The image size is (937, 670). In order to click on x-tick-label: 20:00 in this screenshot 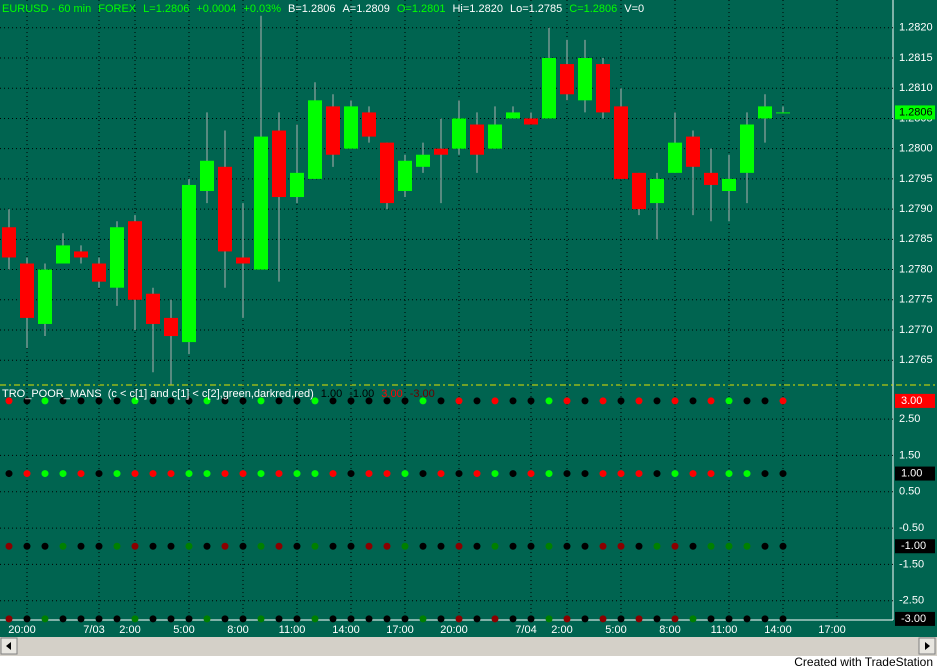, I will do `click(454, 630)`.